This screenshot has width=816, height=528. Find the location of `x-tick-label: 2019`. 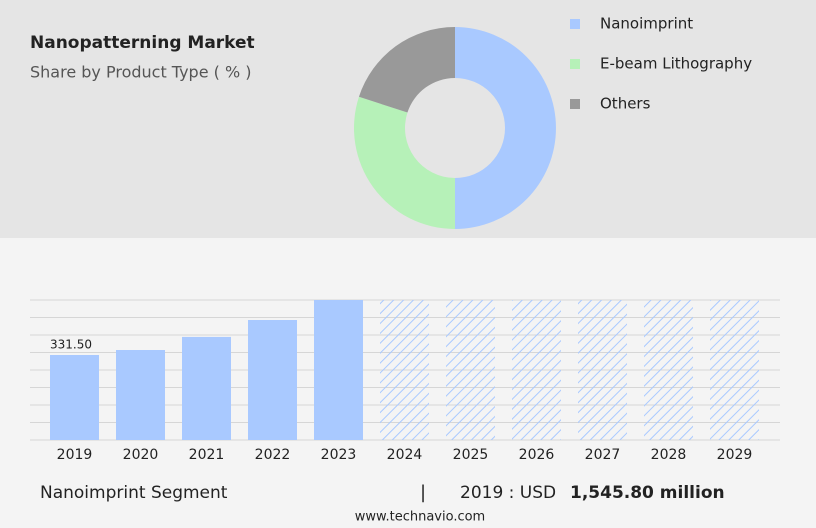

x-tick-label: 2019 is located at coordinates (75, 455).